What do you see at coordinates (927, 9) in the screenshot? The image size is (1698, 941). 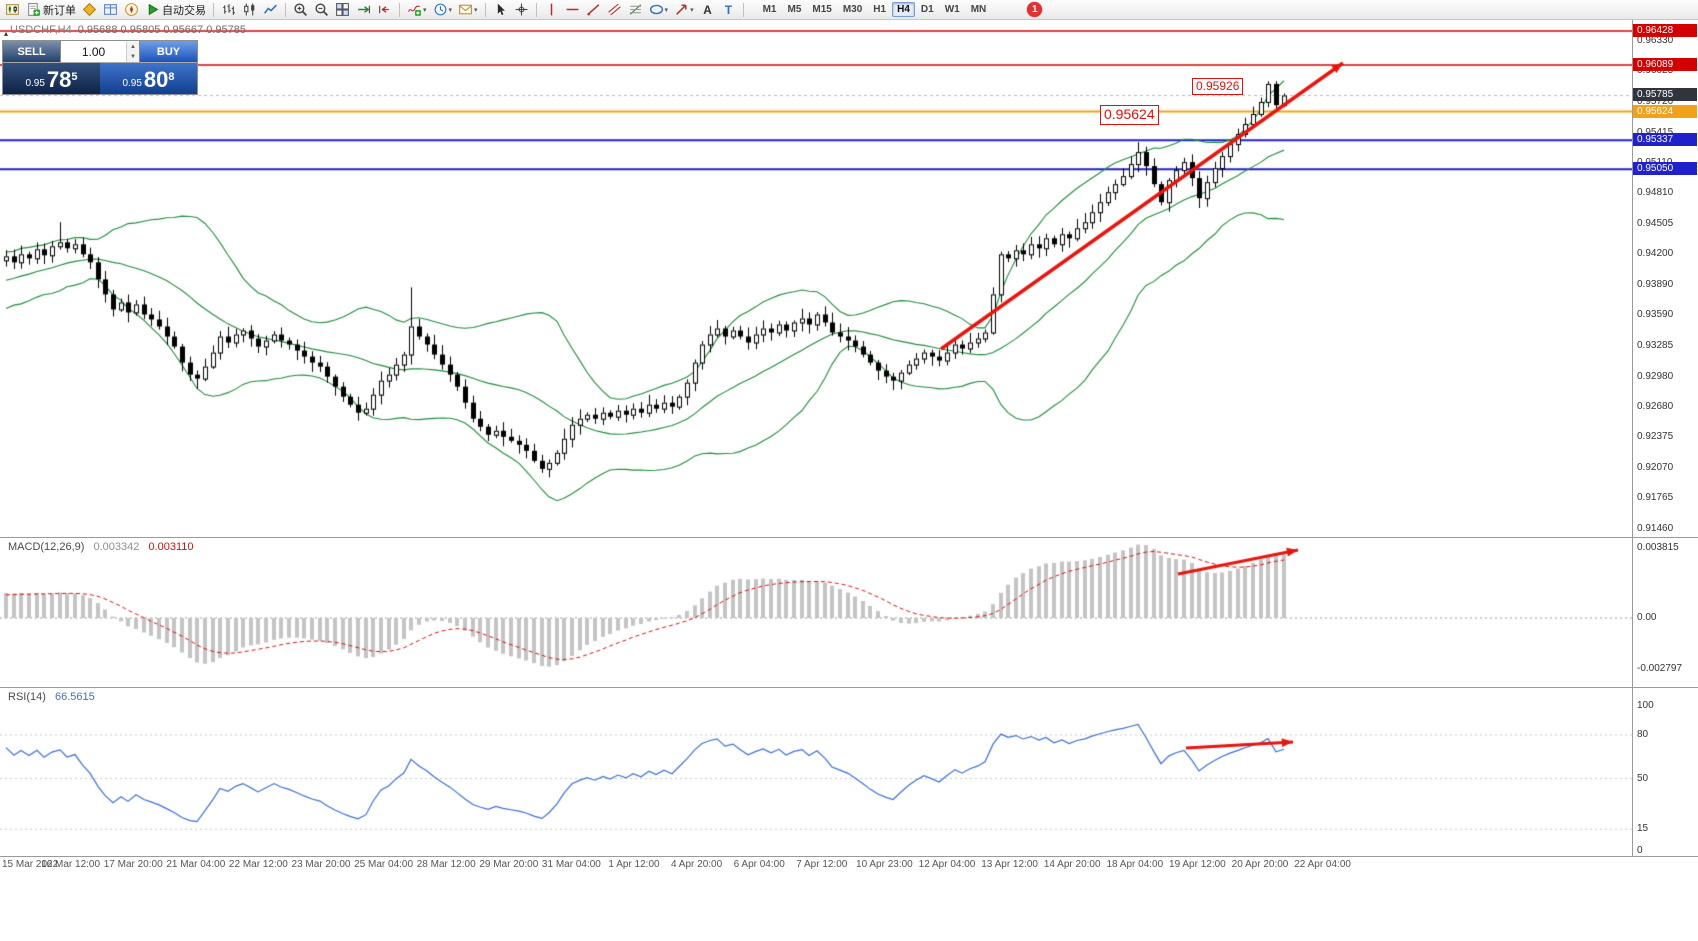 I see `timeframe-d1-button: D1` at bounding box center [927, 9].